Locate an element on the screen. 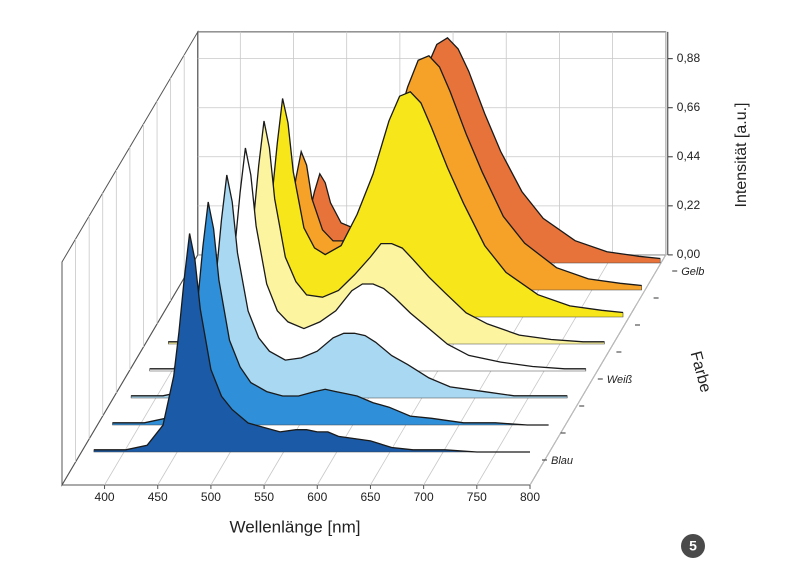 This screenshot has height=585, width=800. x-tick-label: 600 is located at coordinates (317, 497).